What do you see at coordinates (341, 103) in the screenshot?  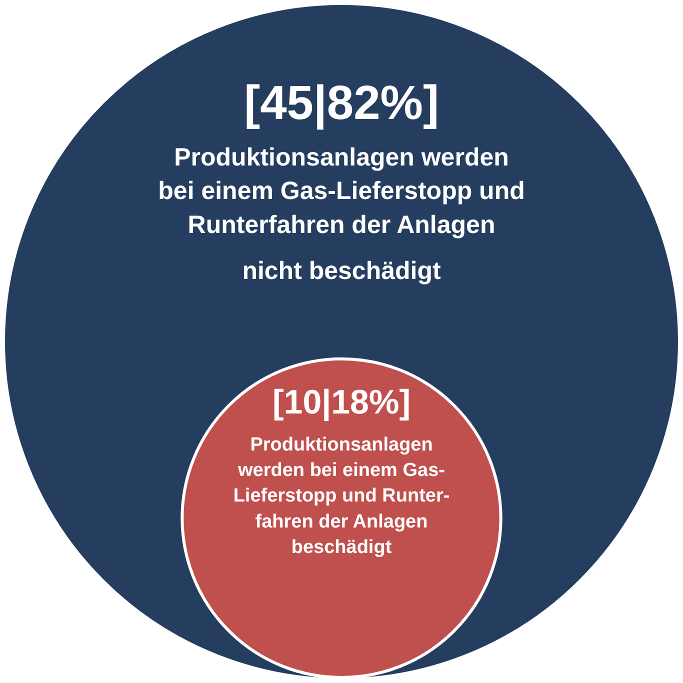 I see `data-label: [45|82%]` at bounding box center [341, 103].